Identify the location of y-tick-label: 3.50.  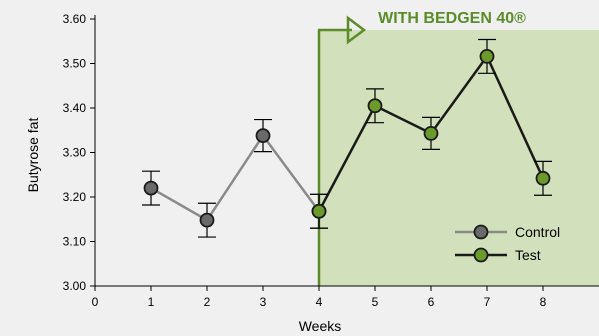
(75, 64).